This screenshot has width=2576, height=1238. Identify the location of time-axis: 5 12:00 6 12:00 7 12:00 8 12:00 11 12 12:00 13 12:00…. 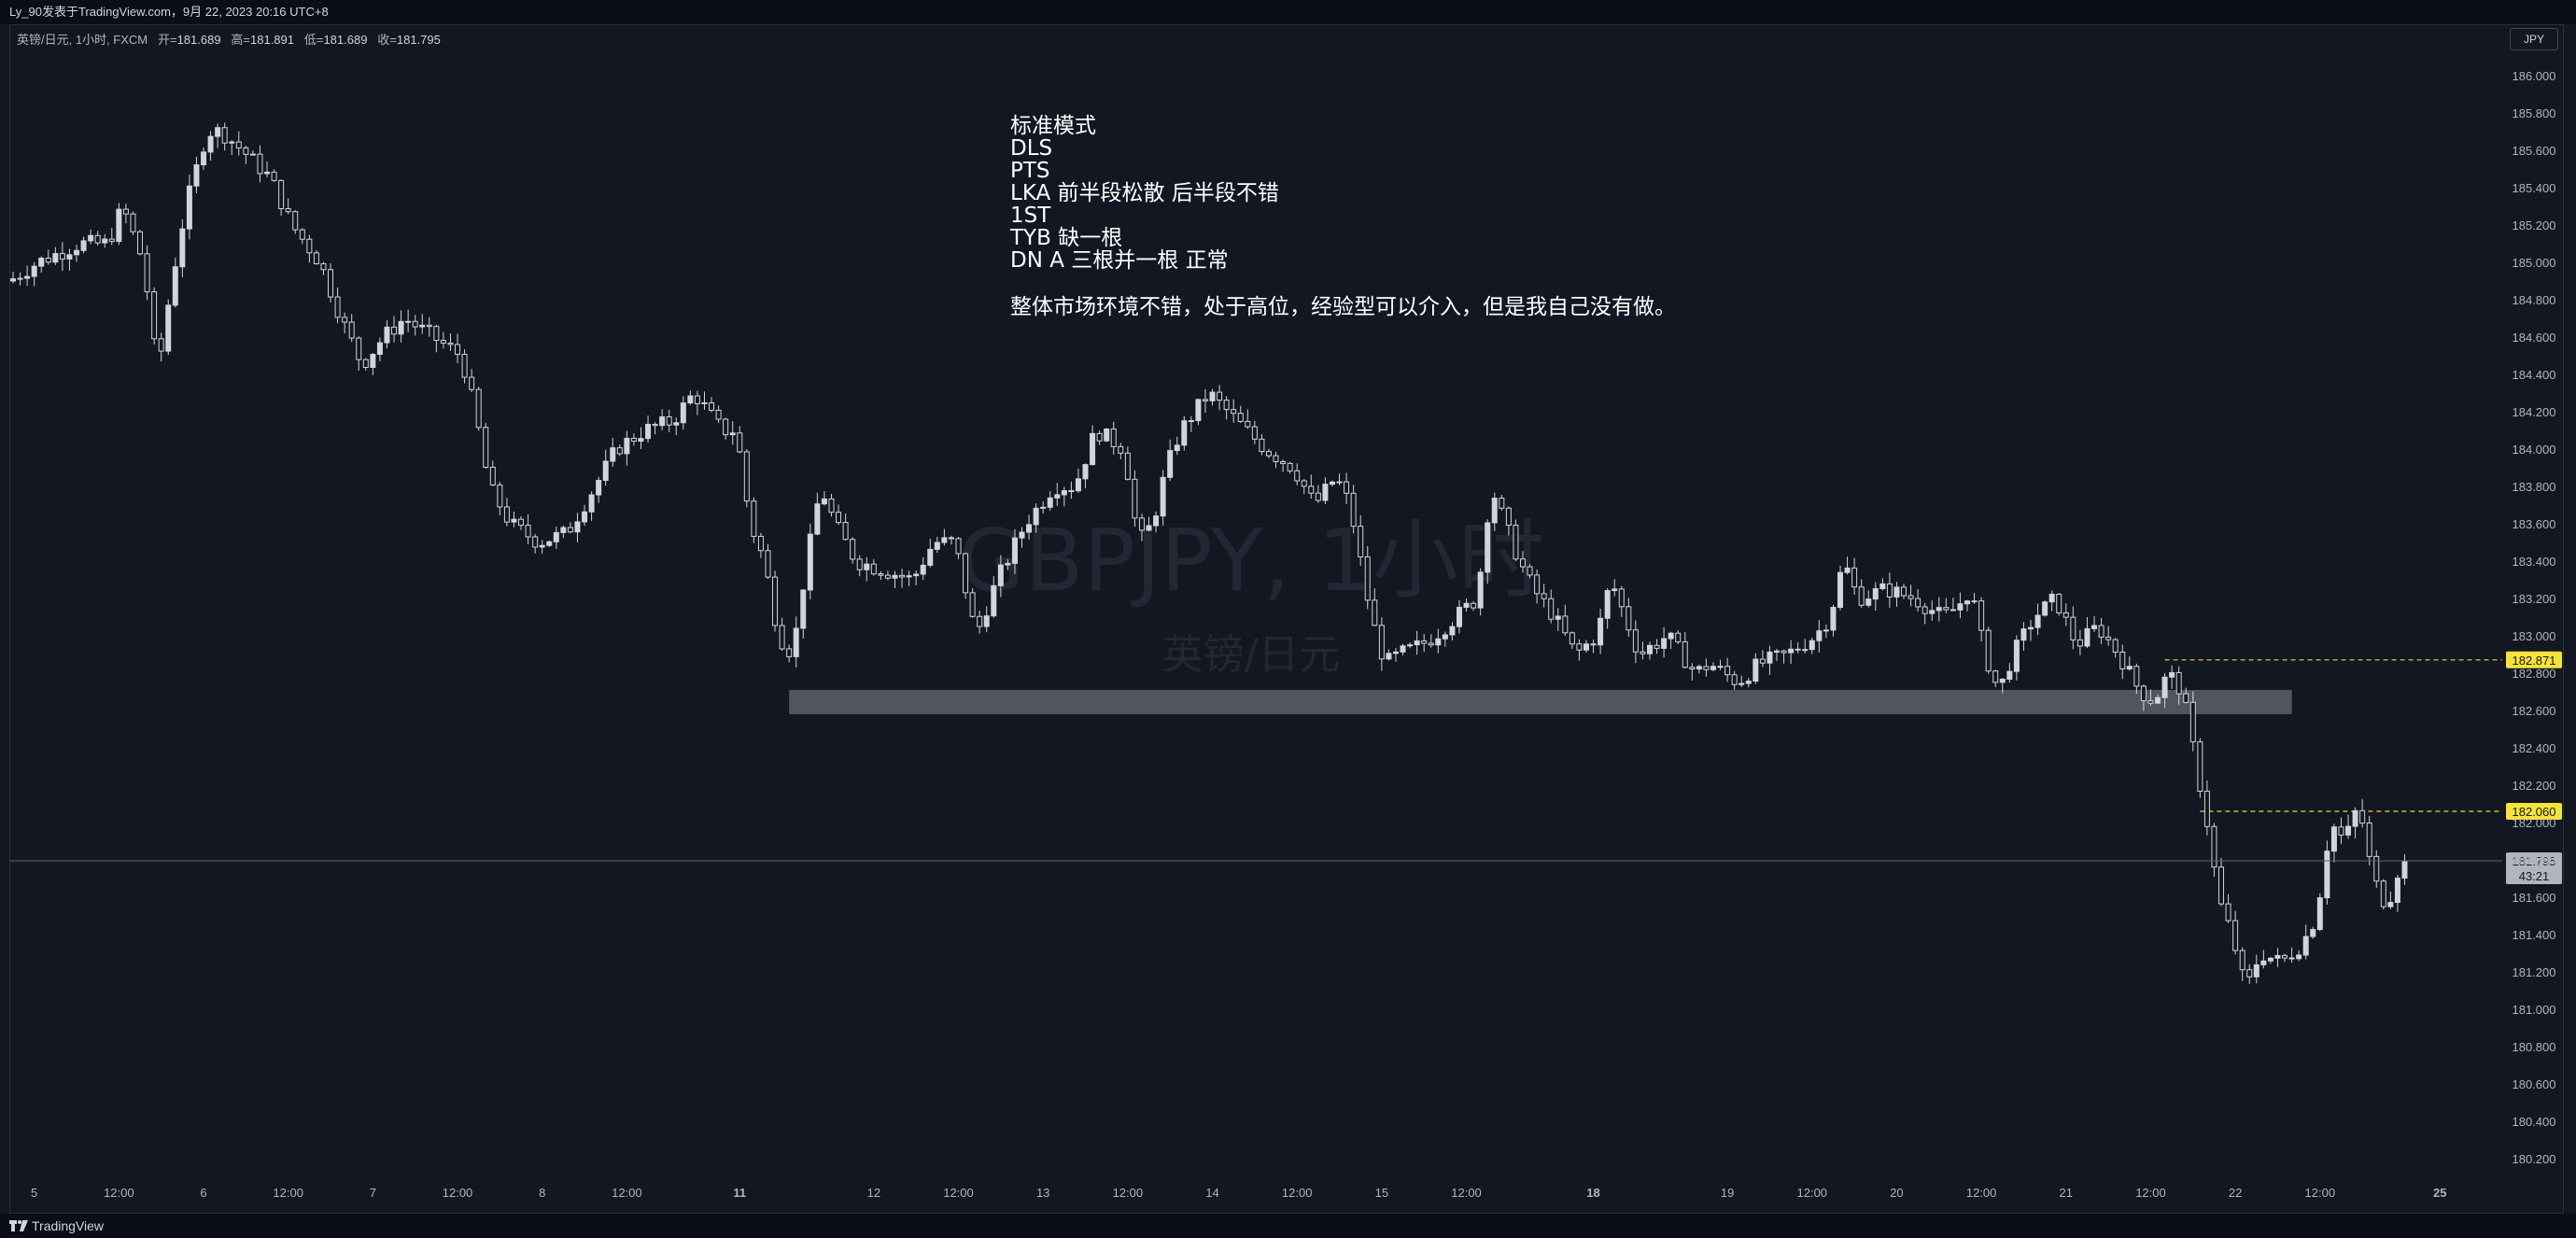
(1238, 1193).